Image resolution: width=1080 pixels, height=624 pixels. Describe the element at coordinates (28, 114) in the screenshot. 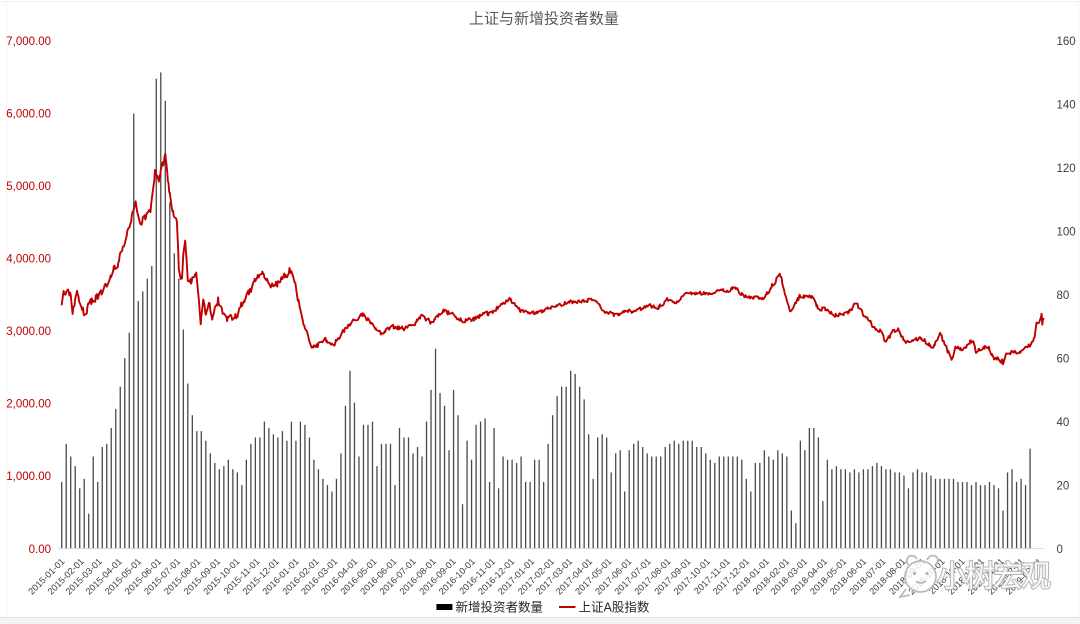

I see `svg-text: 6,000.00` at that location.